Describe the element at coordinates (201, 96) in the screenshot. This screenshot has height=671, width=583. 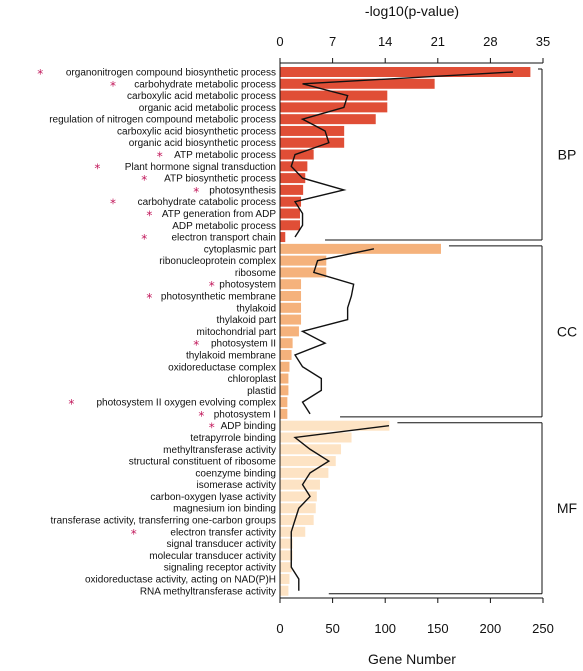
I see `category-label: carboxylic acid metabolic process` at that location.